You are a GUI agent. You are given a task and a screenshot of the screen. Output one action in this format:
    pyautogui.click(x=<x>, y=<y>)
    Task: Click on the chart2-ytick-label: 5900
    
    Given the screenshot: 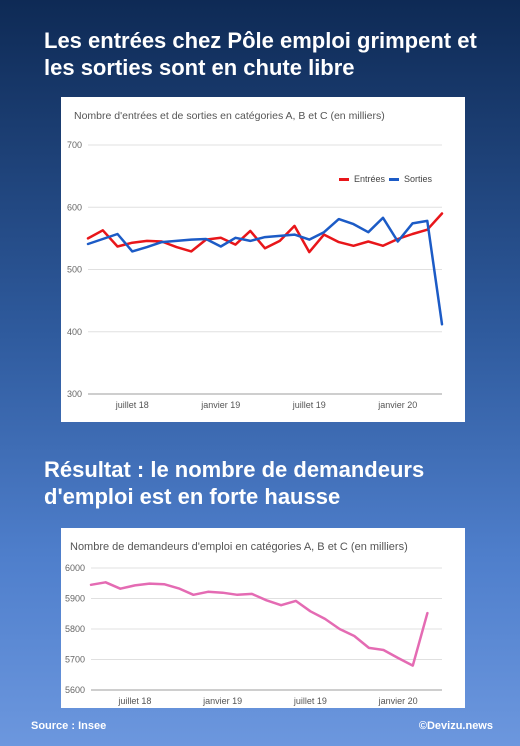 What is the action you would take?
    pyautogui.click(x=75, y=599)
    